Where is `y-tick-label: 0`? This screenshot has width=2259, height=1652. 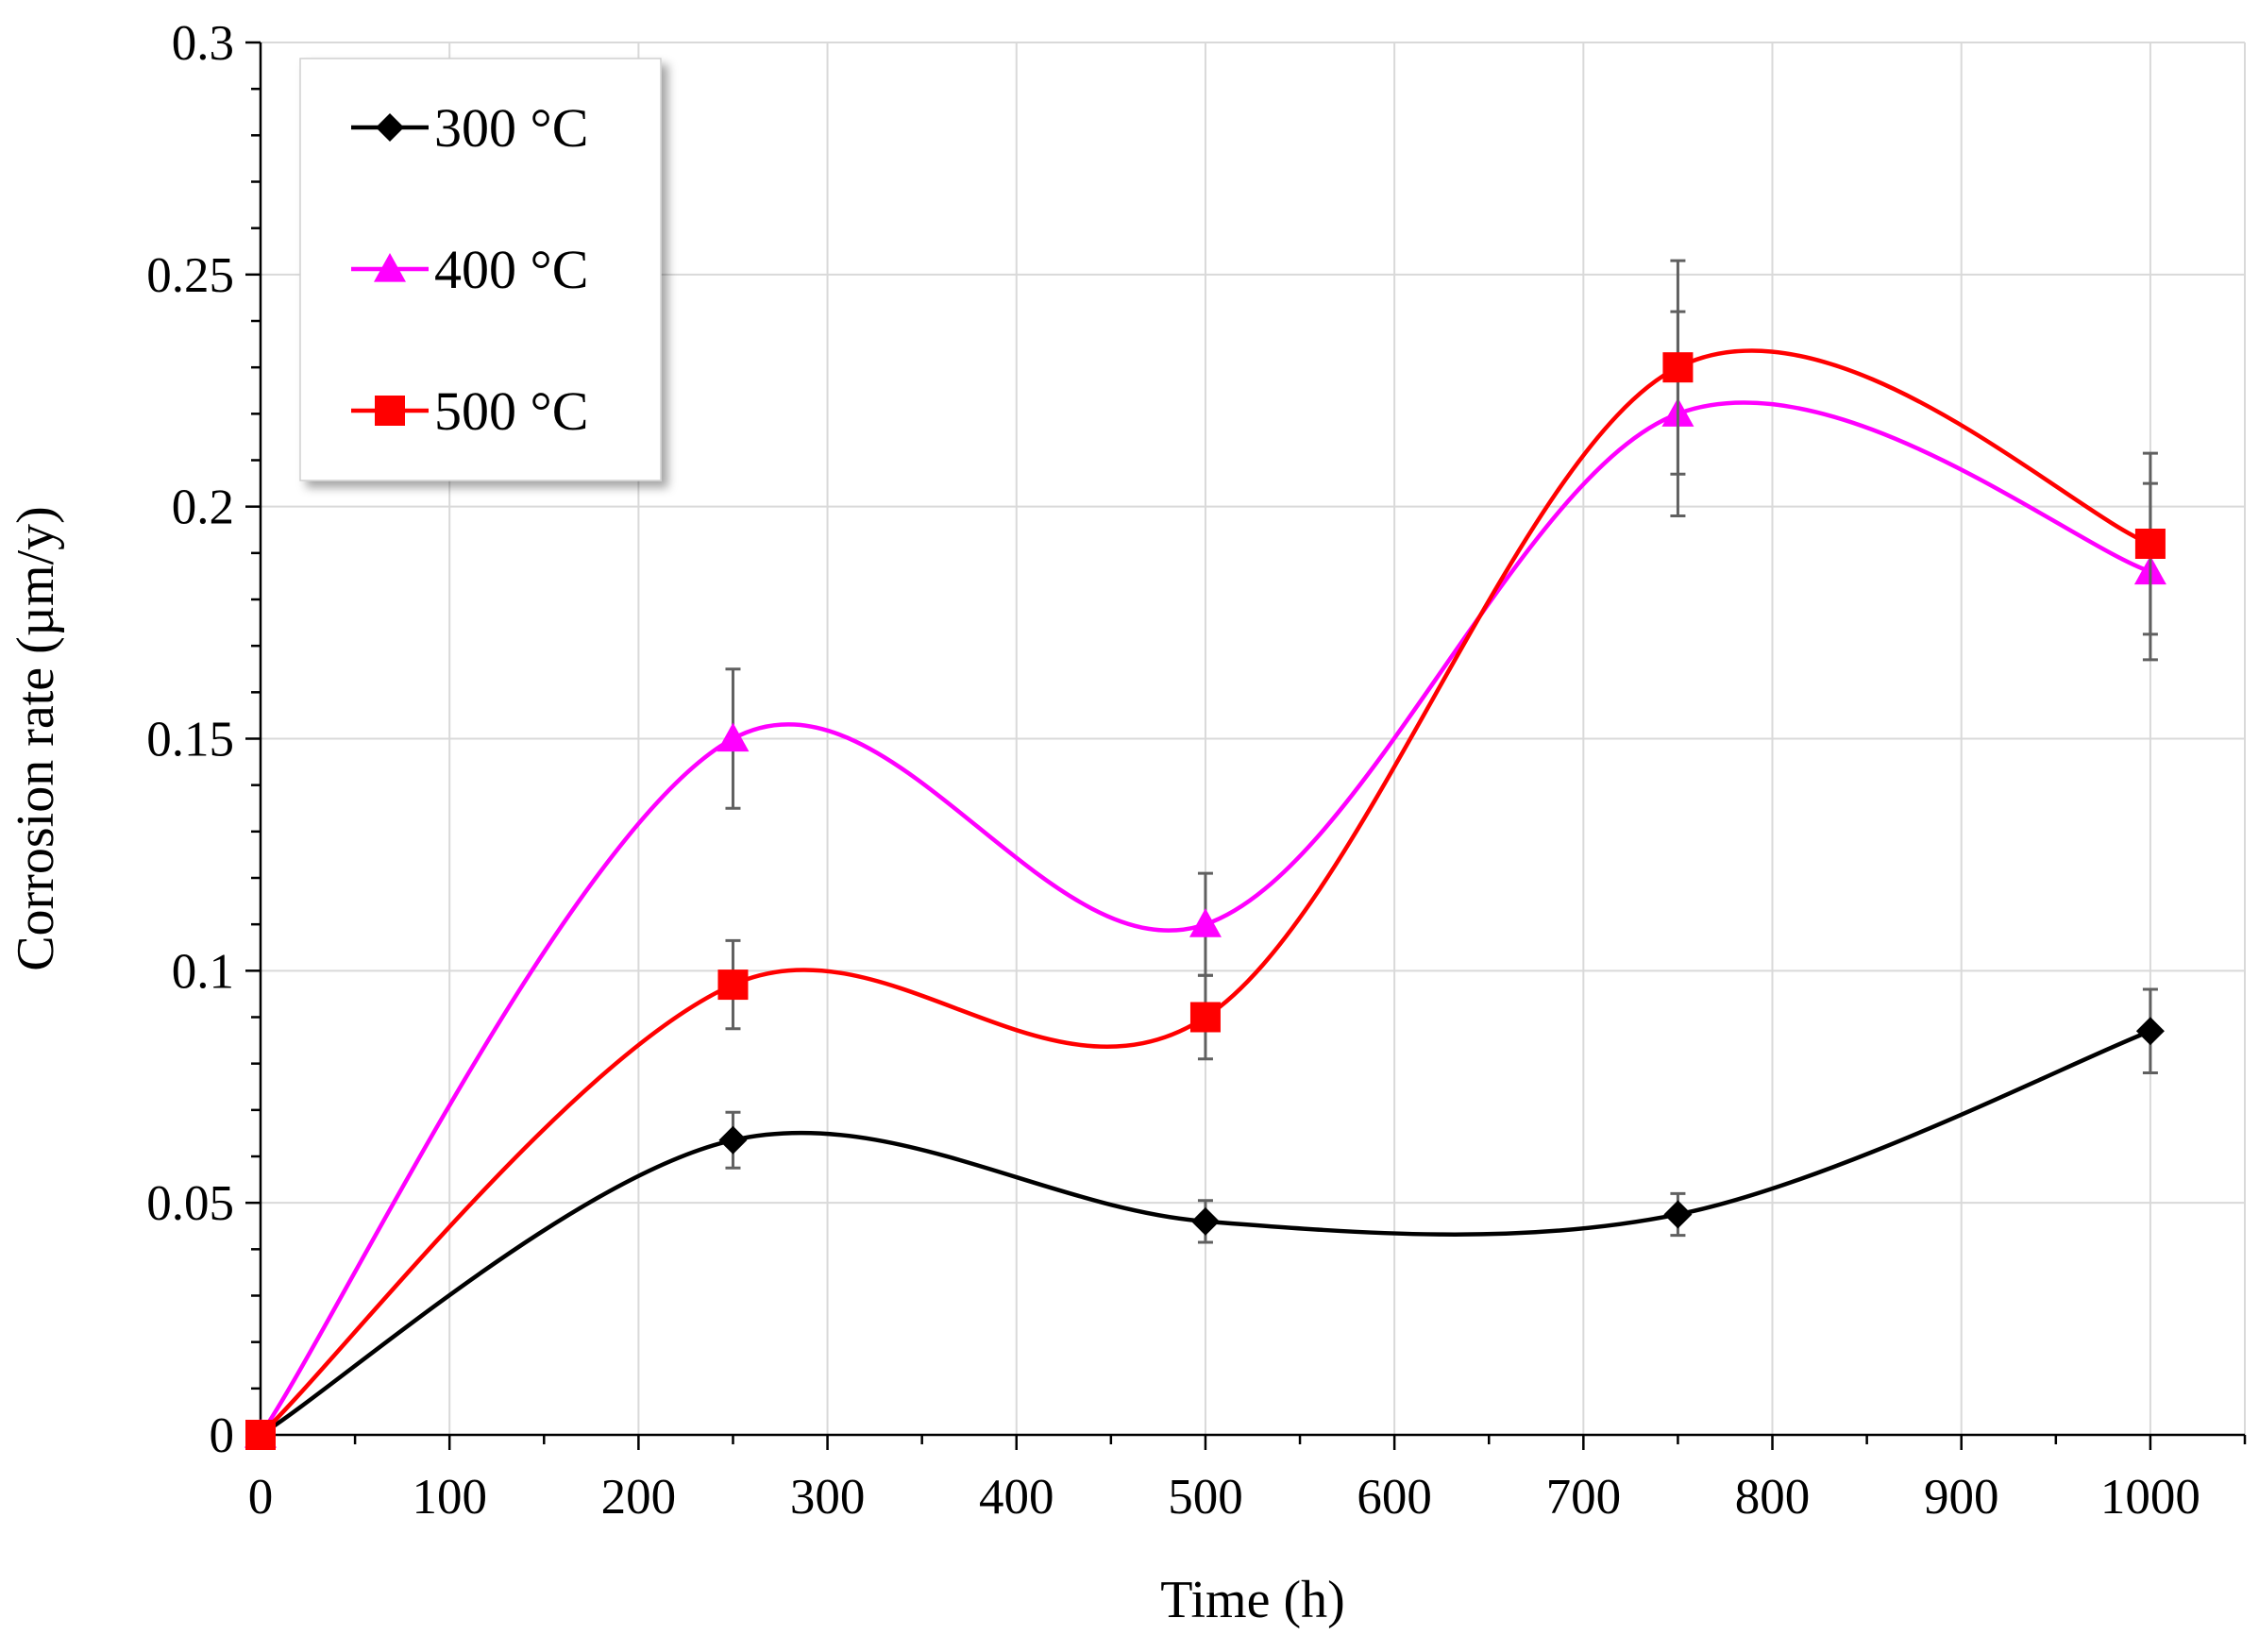
y-tick-label: 0 is located at coordinates (223, 1435).